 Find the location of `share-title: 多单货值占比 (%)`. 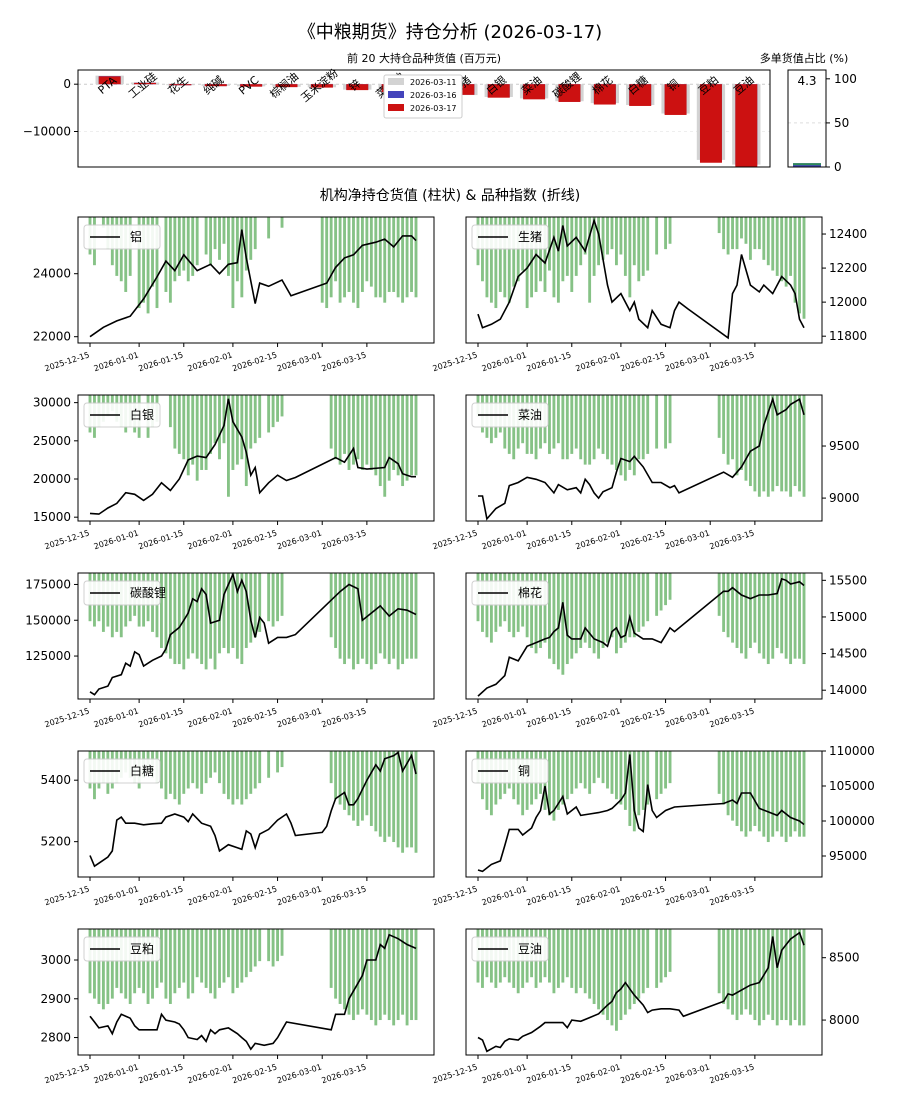

share-title: 多单货值占比 (%) is located at coordinates (804, 58).